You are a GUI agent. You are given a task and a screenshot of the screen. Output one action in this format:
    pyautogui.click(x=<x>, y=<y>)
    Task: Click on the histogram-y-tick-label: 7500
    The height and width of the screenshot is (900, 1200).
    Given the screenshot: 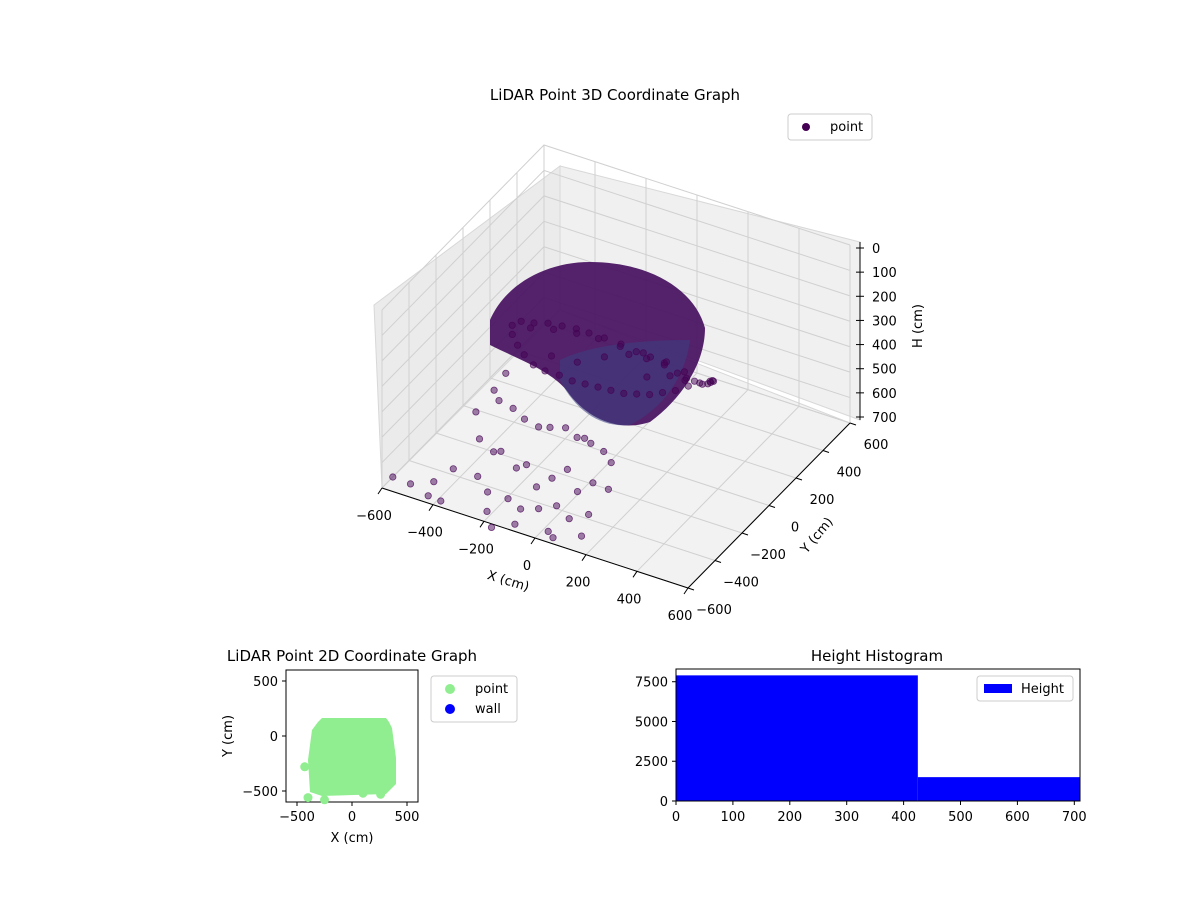 What is the action you would take?
    pyautogui.click(x=651, y=683)
    